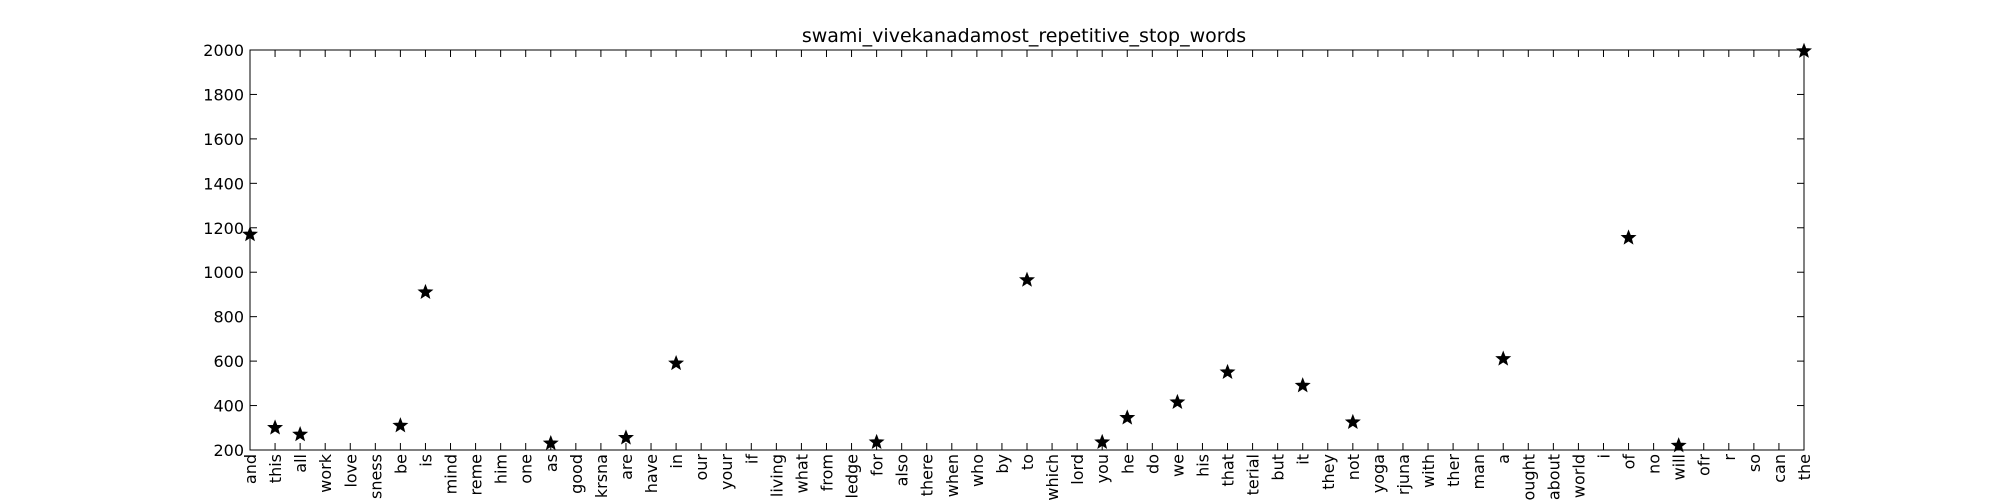 This screenshot has width=2000, height=500. Describe the element at coordinates (228, 317) in the screenshot. I see `y-tick-label: 800` at that location.